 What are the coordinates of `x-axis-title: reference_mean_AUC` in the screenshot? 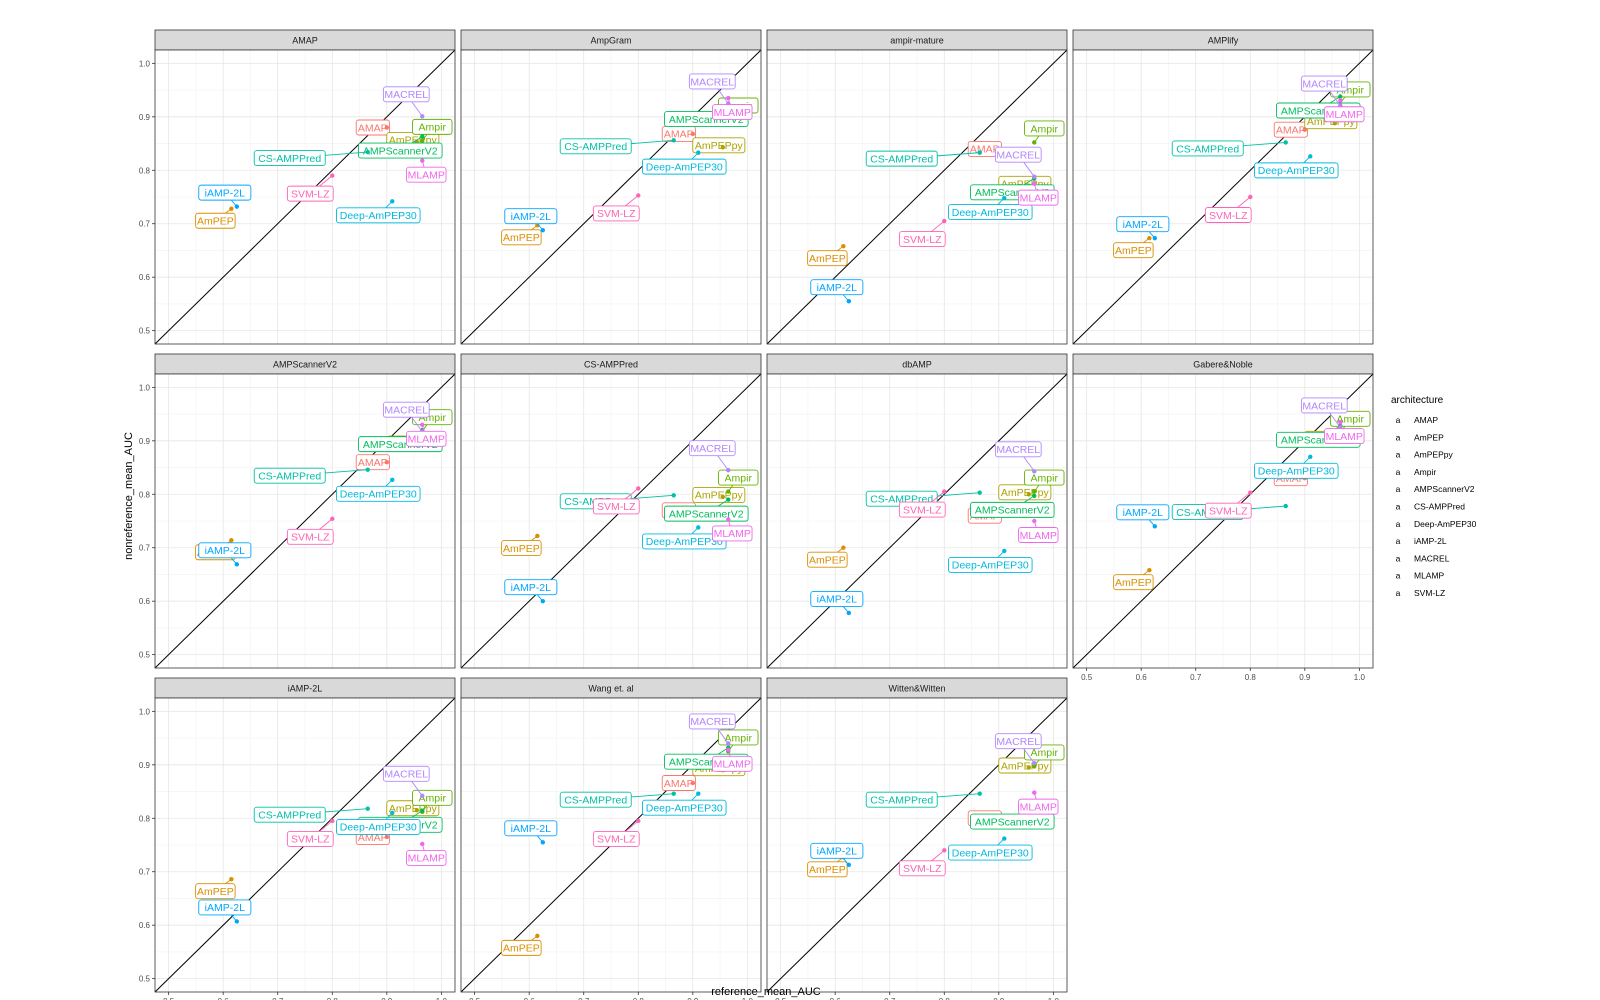 It's located at (766, 992).